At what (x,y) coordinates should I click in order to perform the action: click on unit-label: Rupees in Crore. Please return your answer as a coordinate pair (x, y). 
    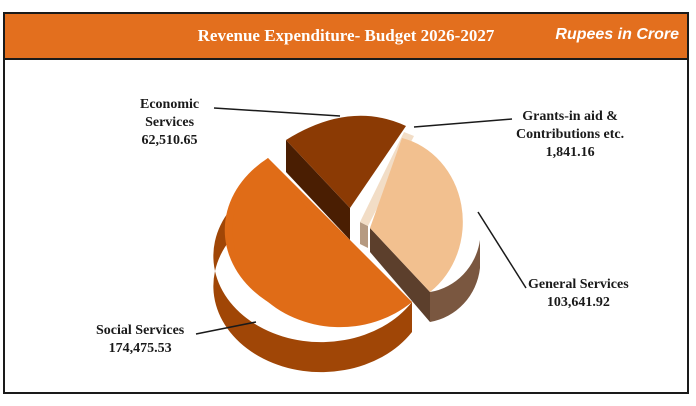
    Looking at the image, I should click on (617, 34).